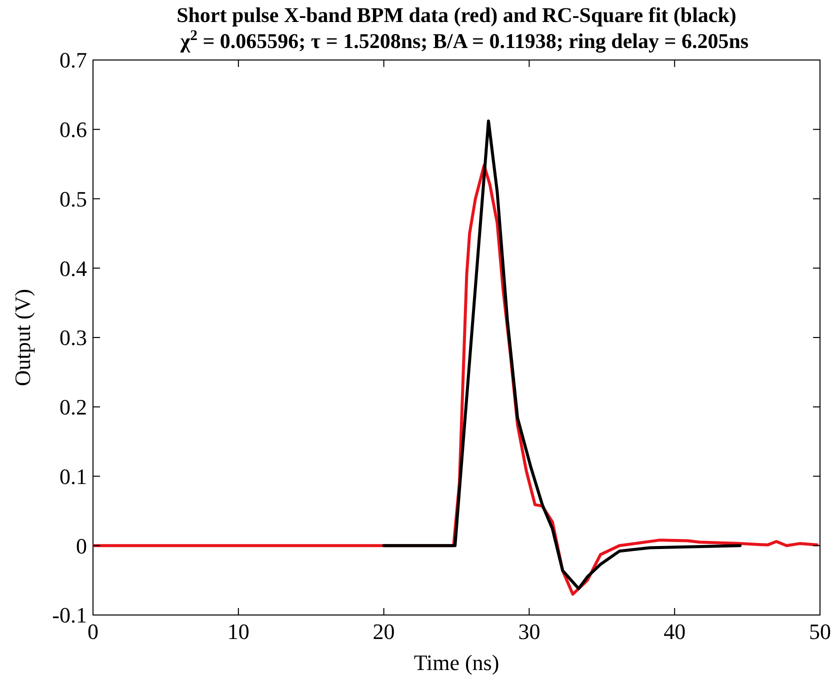  I want to click on x-tick-label: 30, so click(529, 631).